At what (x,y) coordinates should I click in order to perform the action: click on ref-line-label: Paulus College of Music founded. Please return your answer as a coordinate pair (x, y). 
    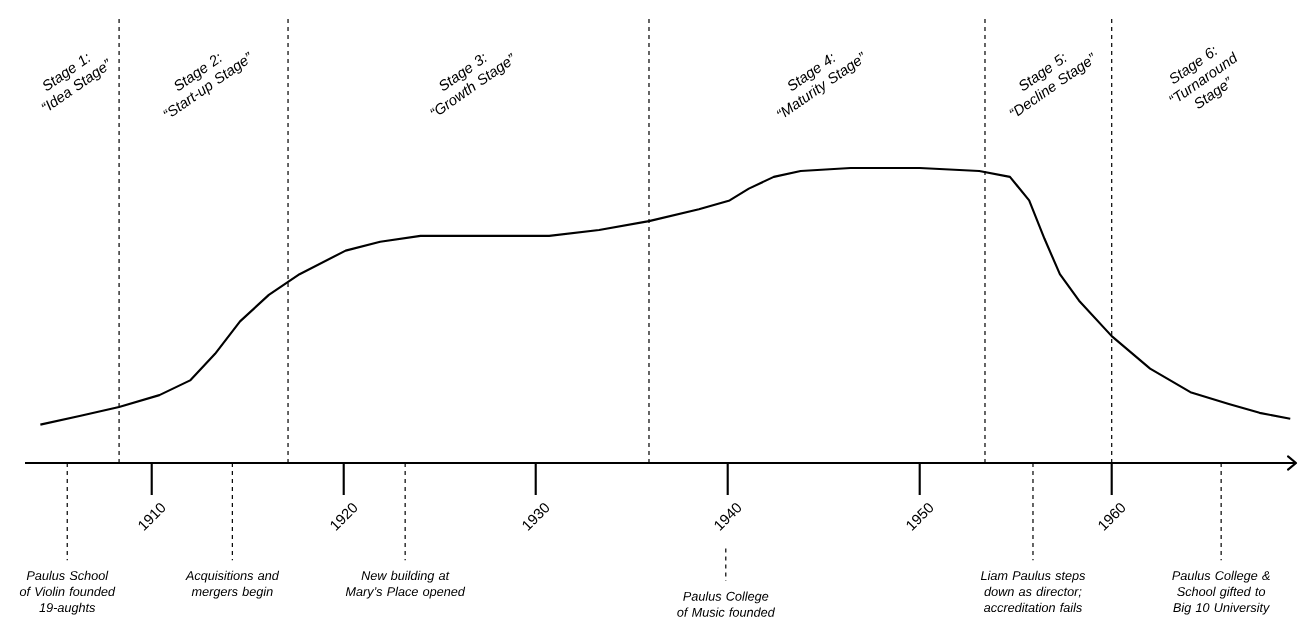
    Looking at the image, I should click on (726, 604).